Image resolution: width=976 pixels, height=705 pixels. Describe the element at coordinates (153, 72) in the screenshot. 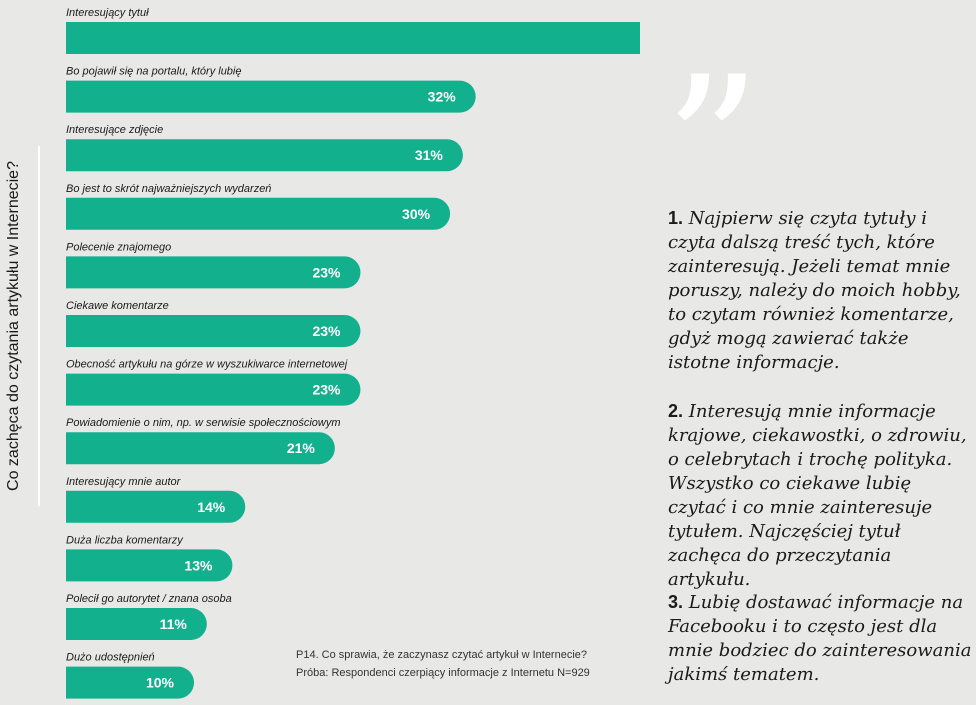

I see `category-label: Bo pojawił się na portalu, który lubię` at that location.